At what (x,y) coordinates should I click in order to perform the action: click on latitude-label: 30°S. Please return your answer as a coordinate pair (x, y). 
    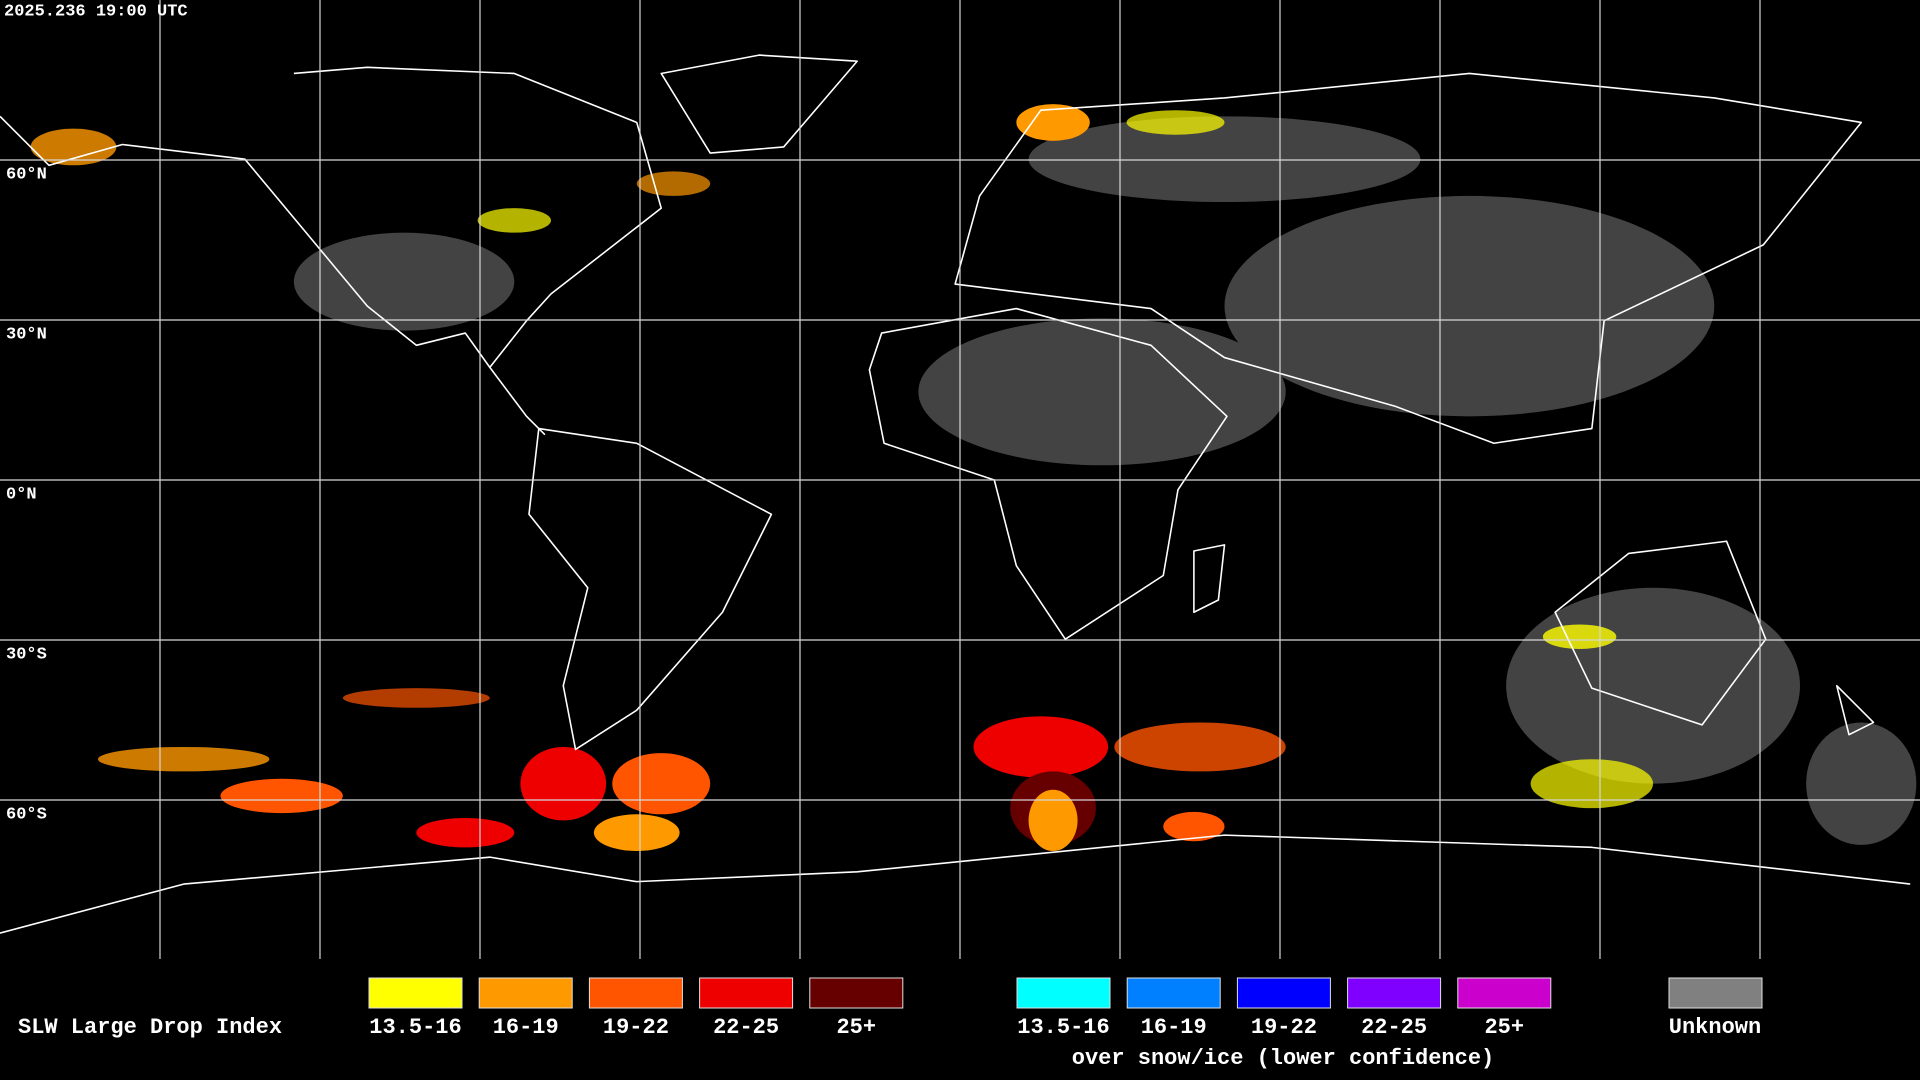
    Looking at the image, I should click on (26, 654).